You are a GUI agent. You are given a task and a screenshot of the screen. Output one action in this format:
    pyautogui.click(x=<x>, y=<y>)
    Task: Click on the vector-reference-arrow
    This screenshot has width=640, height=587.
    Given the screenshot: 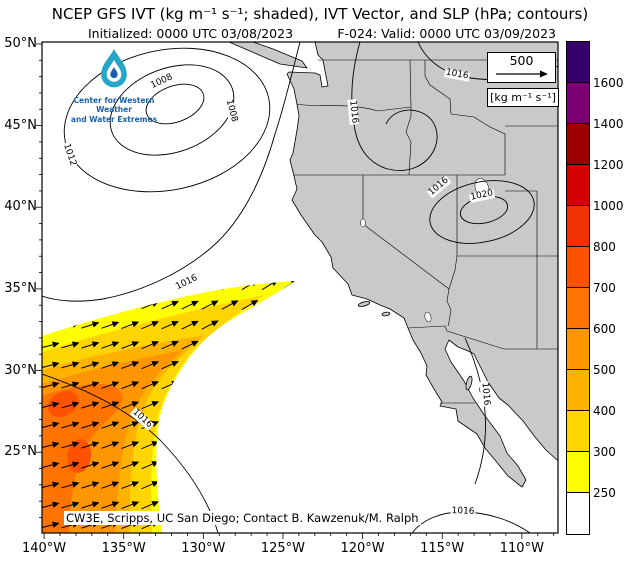 What is the action you would take?
    pyautogui.click(x=521, y=74)
    